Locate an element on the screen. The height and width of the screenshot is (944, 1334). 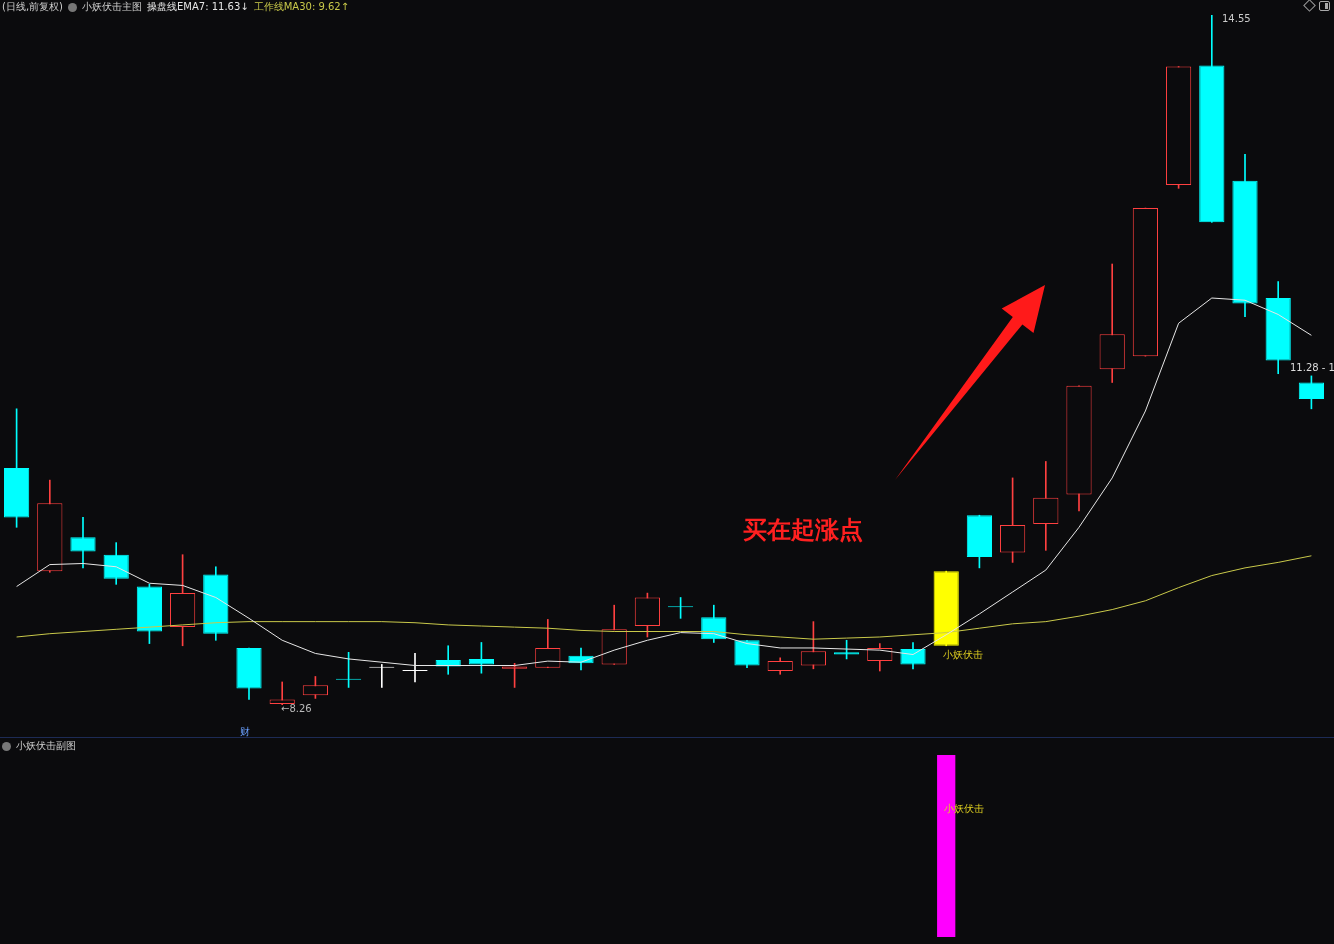
annotation: 14.55 is located at coordinates (1236, 18).